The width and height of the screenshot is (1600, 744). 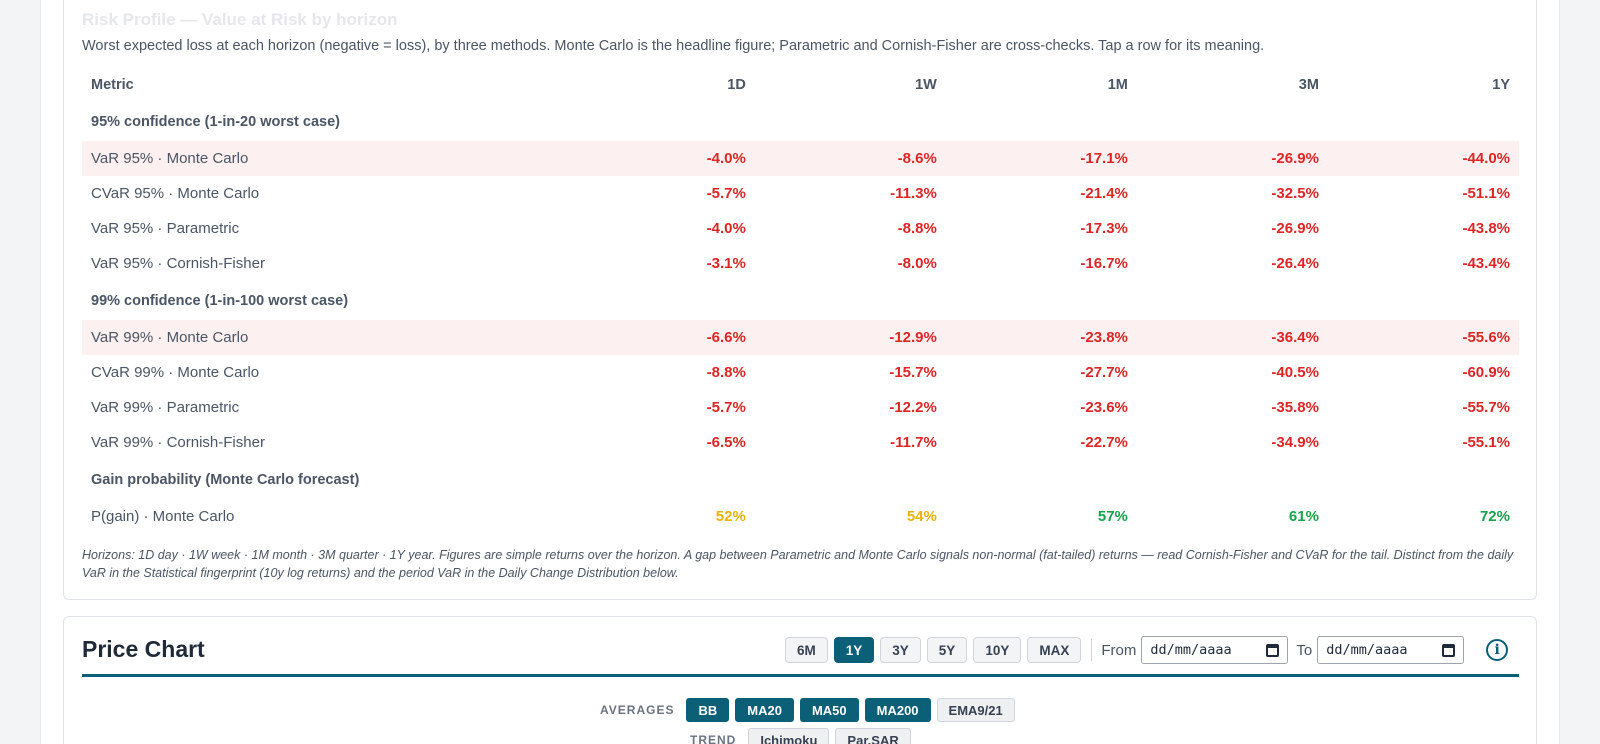 What do you see at coordinates (1104, 228) in the screenshot?
I see `row-value-1m: -17.3%` at bounding box center [1104, 228].